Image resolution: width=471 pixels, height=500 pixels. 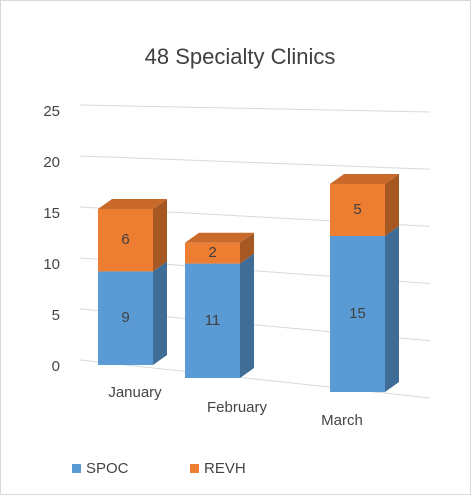 I want to click on legend-label: SPOC, so click(x=107, y=468).